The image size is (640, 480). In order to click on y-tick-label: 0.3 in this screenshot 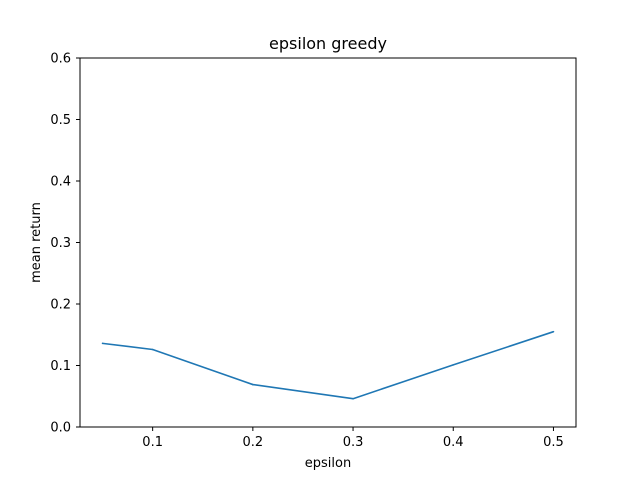, I will do `click(60, 243)`.